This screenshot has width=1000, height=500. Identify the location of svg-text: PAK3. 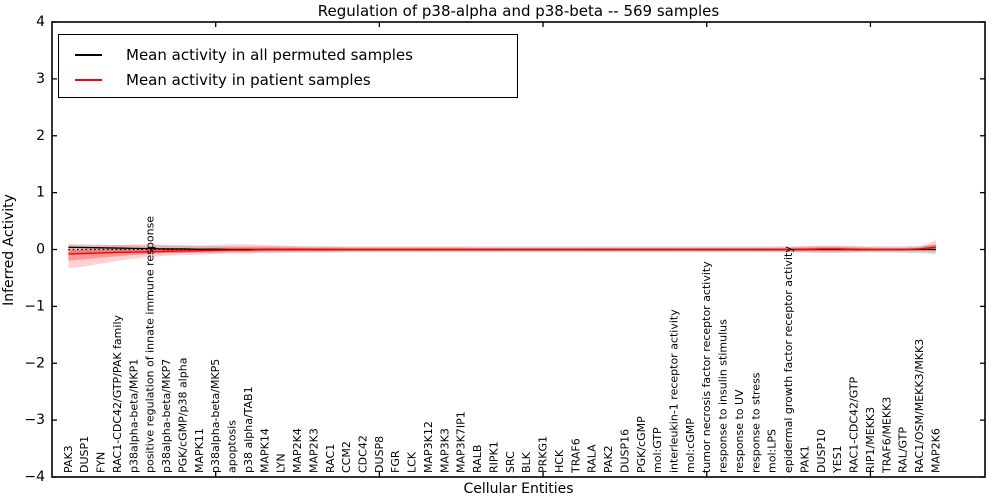
(68, 459).